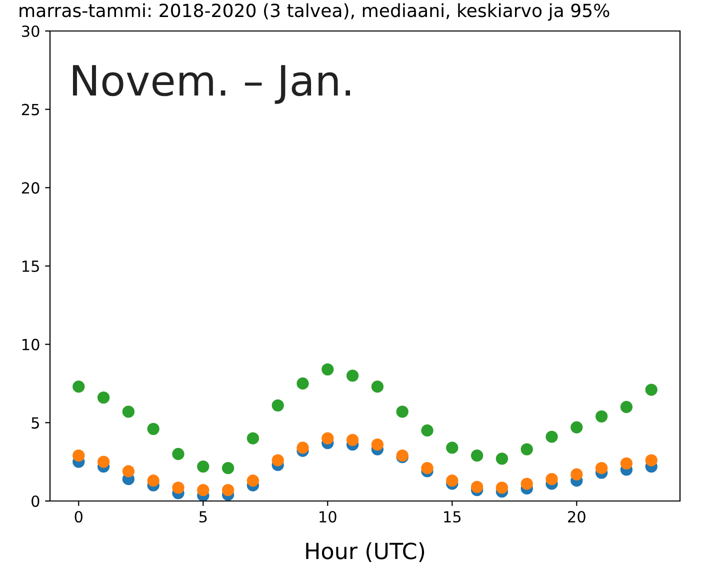 This screenshot has width=715, height=579. What do you see at coordinates (452, 517) in the screenshot?
I see `x-tick-label: 15` at bounding box center [452, 517].